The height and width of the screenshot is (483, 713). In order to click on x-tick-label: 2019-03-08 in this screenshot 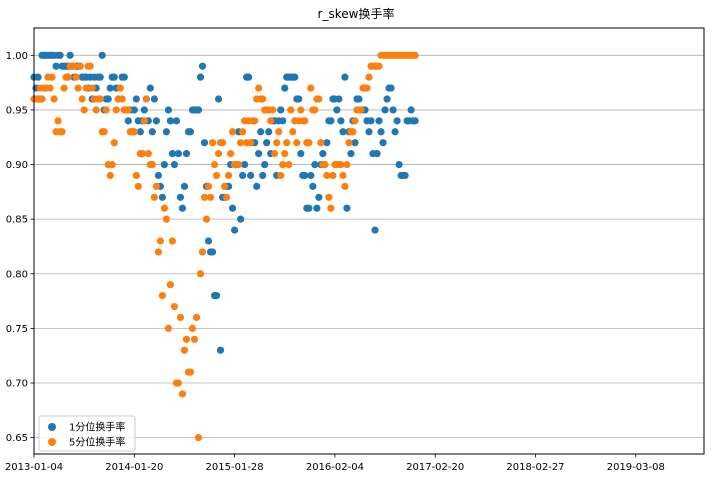, I will do `click(636, 467)`.